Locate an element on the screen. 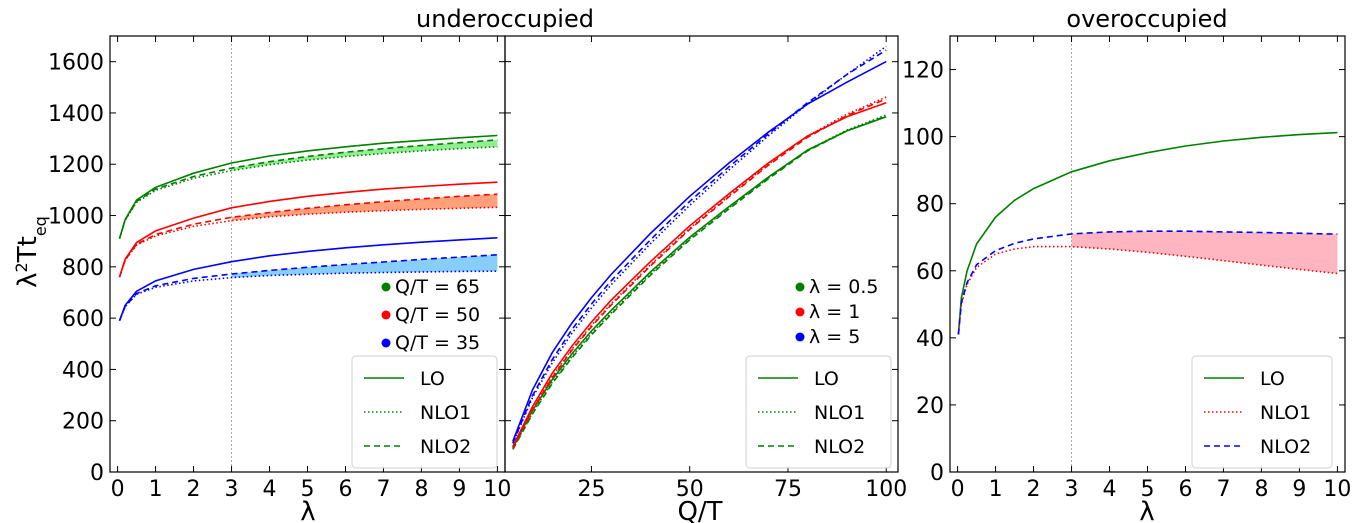  y-tick-label: 600 is located at coordinates (83, 319).